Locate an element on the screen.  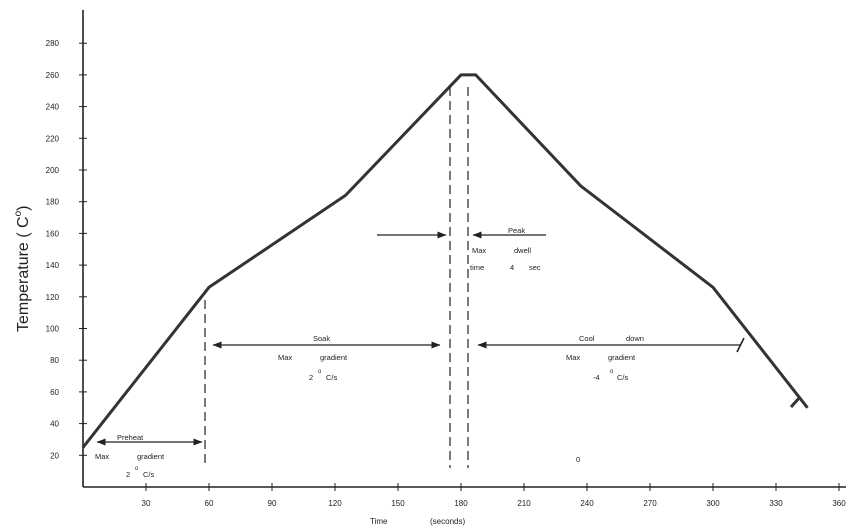
x-tick-label: 120 is located at coordinates (335, 503).